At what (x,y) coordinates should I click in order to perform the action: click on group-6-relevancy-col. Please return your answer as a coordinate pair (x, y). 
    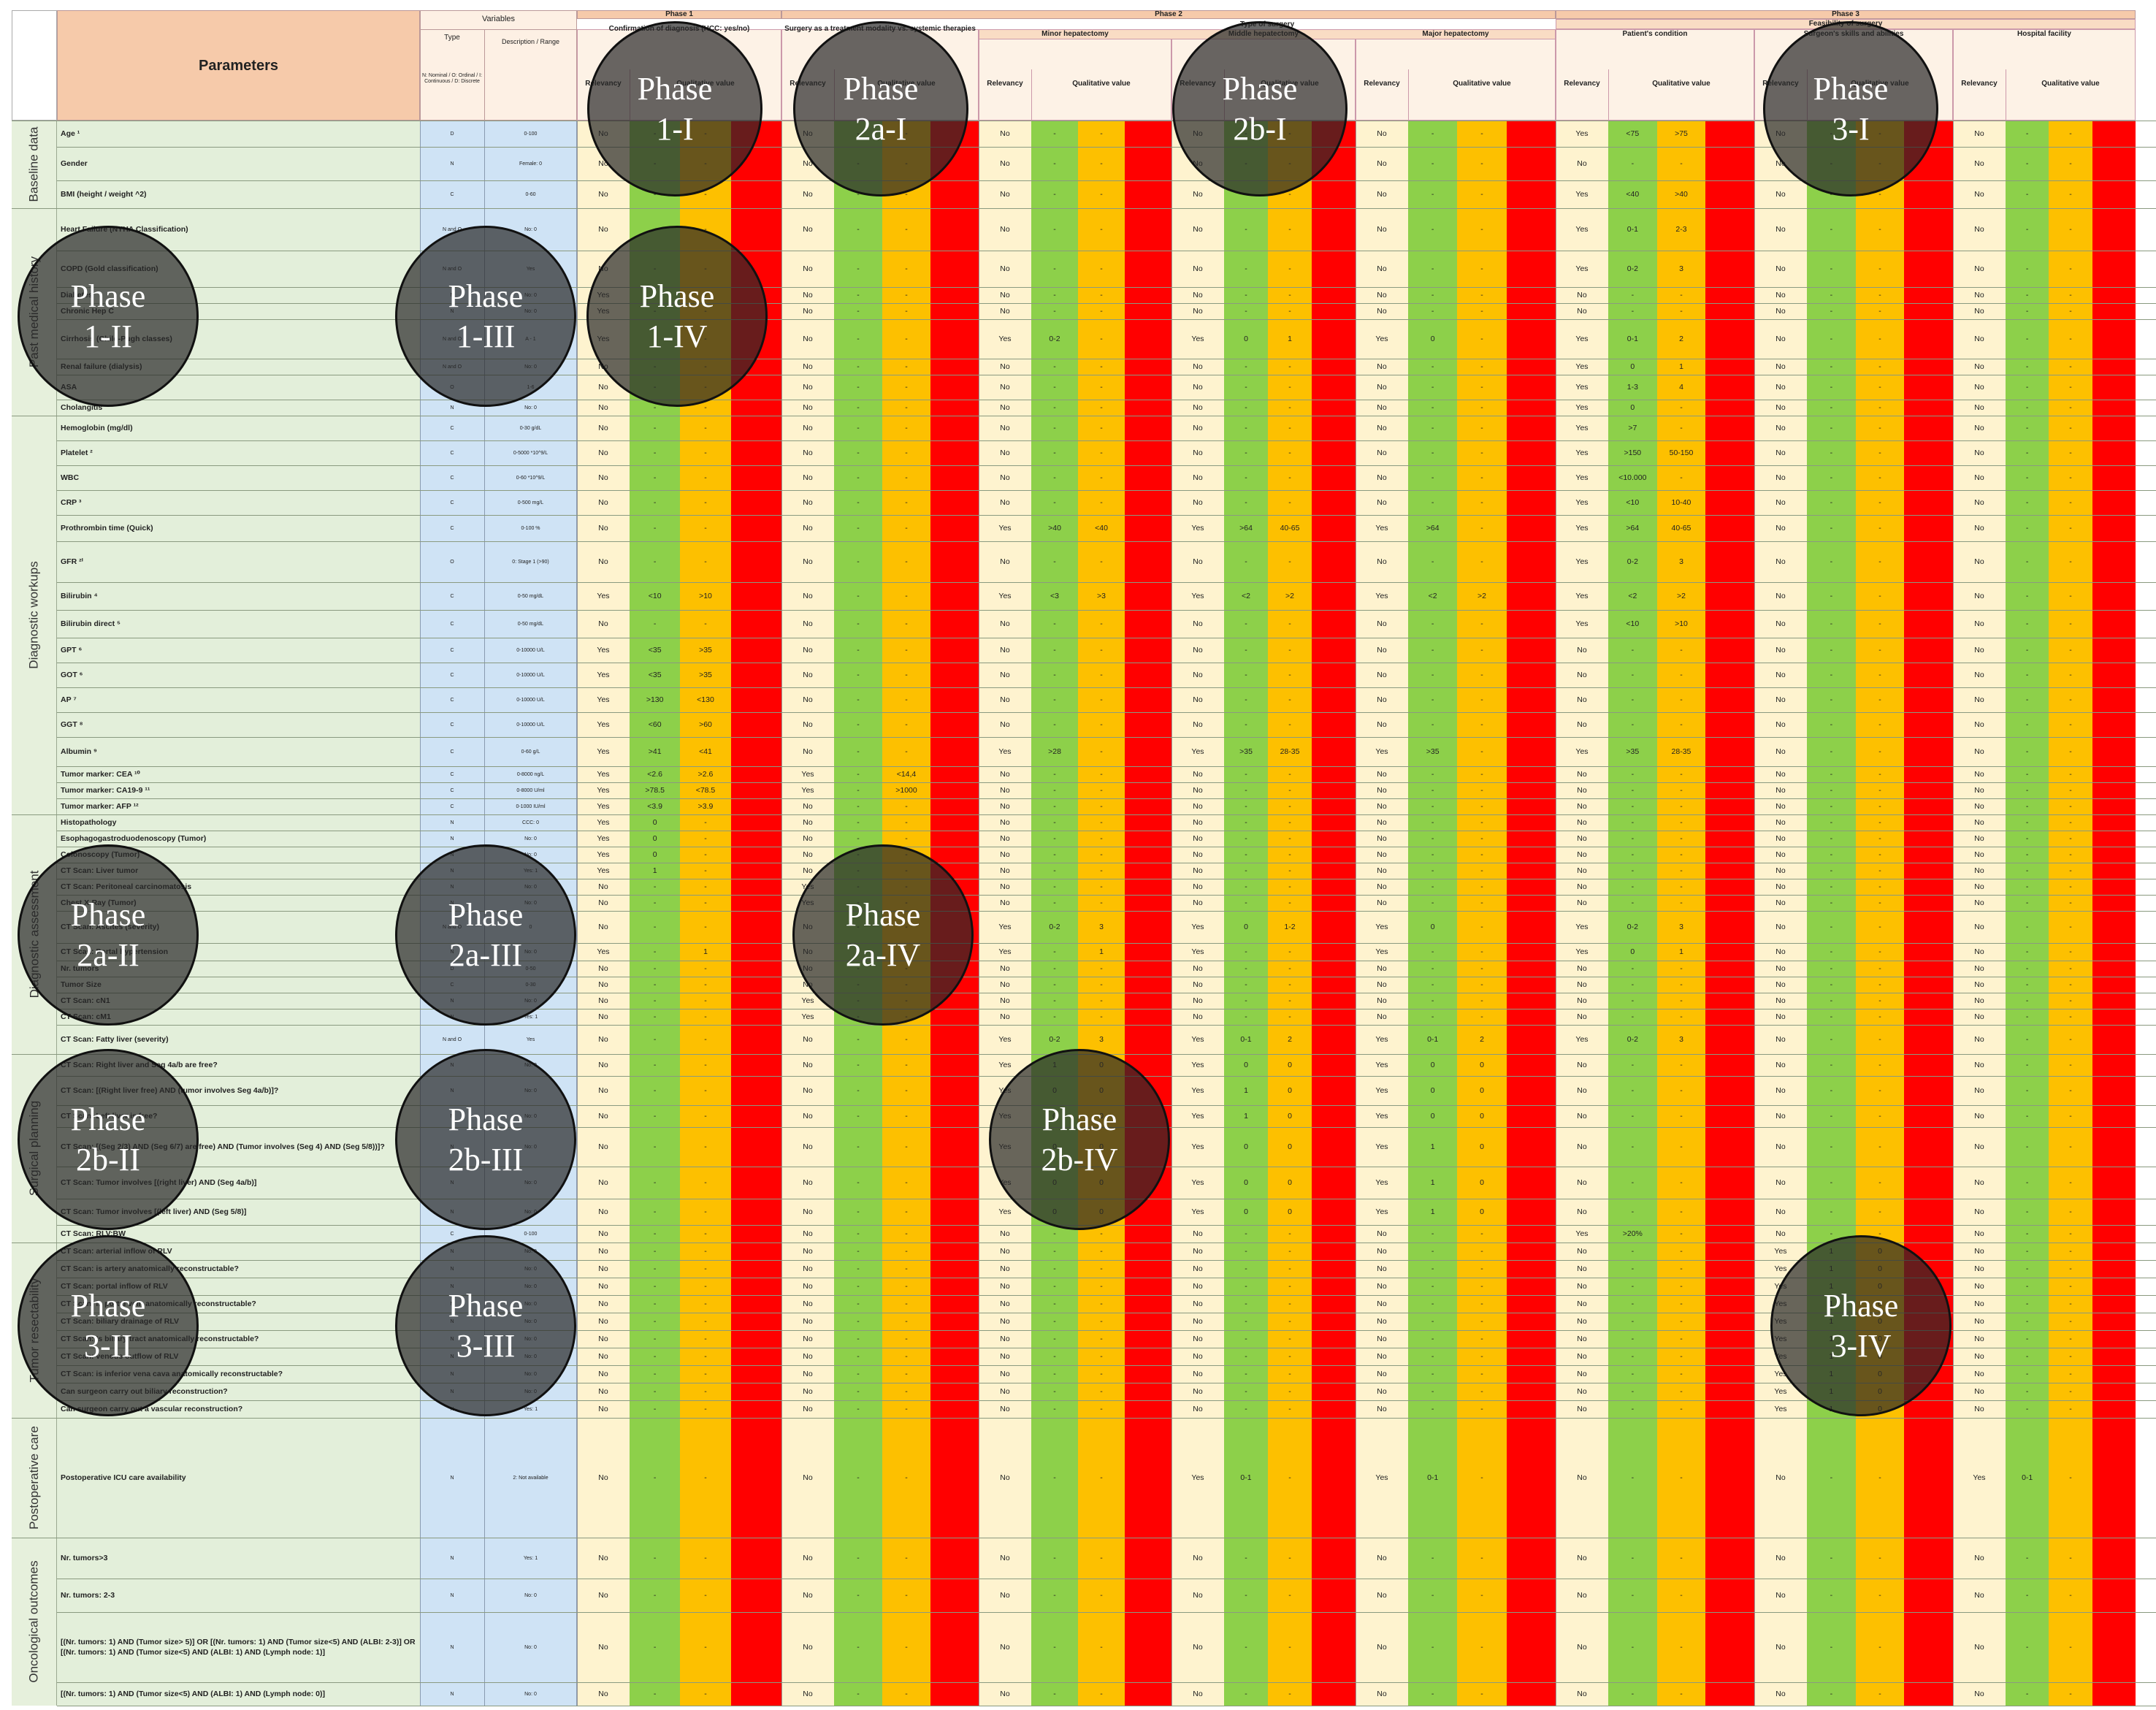
    Looking at the image, I should click on (1781, 913).